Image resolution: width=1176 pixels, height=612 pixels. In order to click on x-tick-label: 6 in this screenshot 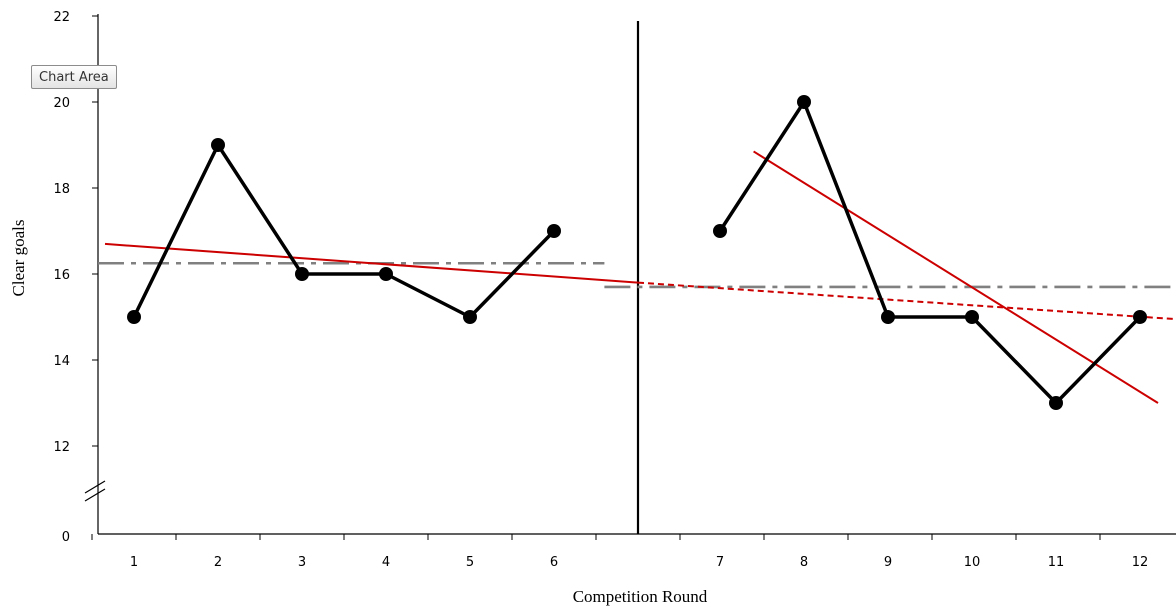, I will do `click(554, 562)`.